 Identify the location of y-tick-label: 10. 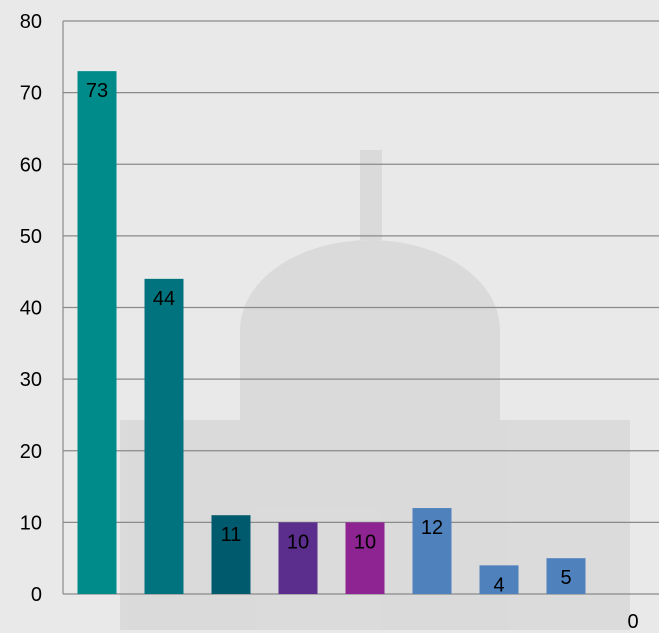
(31, 523).